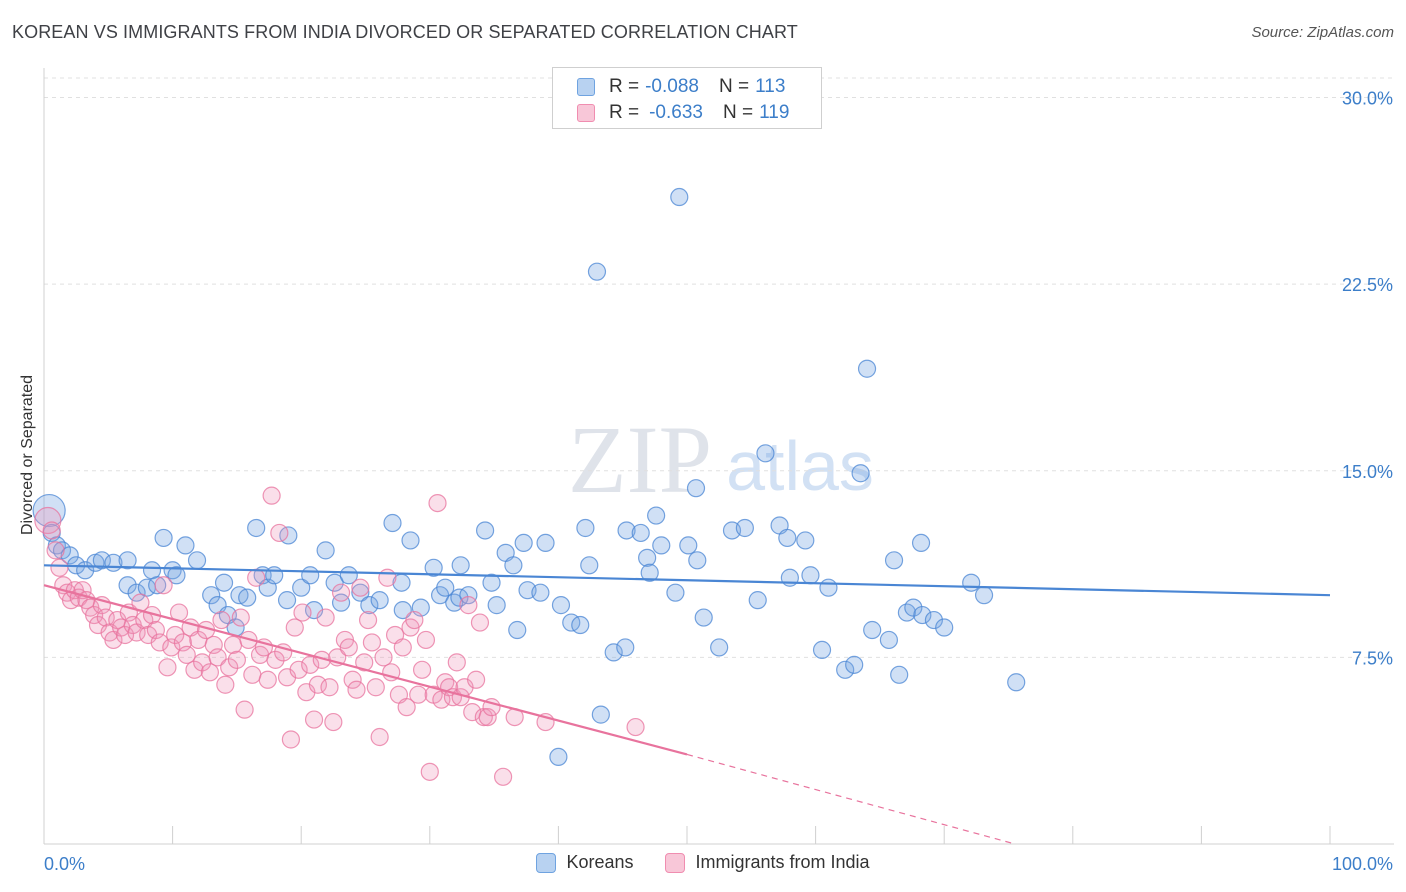 The image size is (1406, 892). Describe the element at coordinates (734, 86) in the screenshot. I see `legend-n-label: N =` at that location.